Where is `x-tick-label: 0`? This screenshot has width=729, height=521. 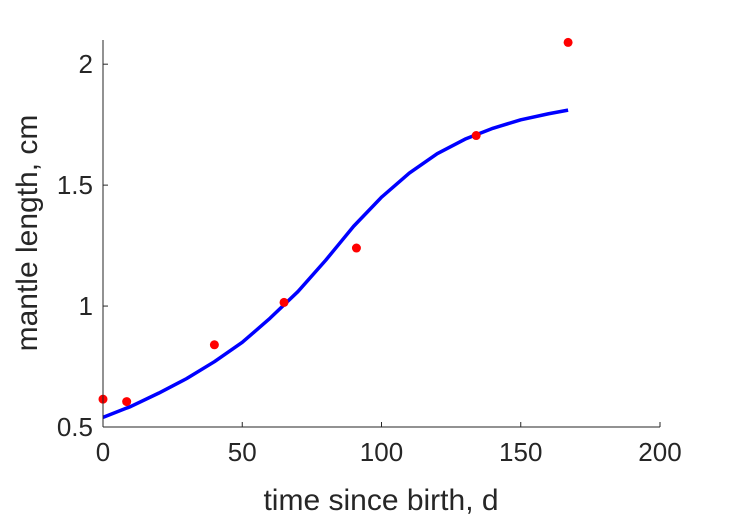 x-tick-label: 0 is located at coordinates (103, 452).